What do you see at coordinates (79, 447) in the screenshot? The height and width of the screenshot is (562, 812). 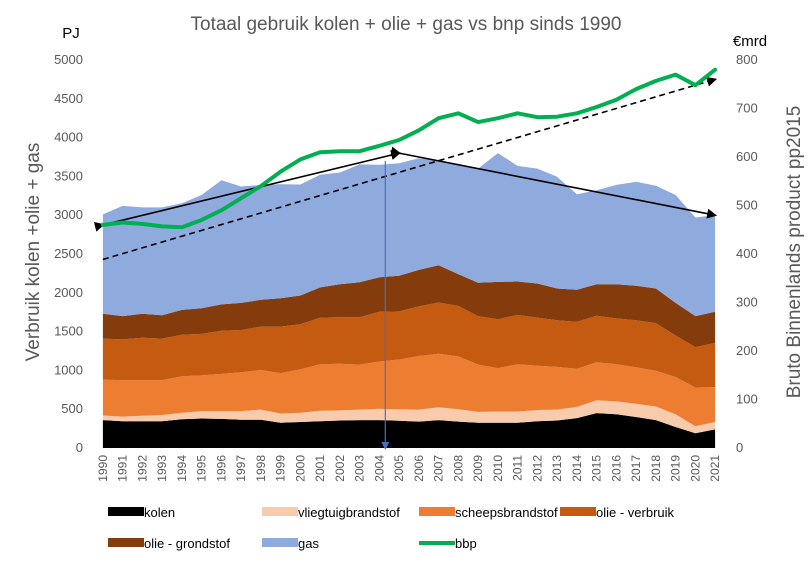 I see `left-tick-label: 0` at bounding box center [79, 447].